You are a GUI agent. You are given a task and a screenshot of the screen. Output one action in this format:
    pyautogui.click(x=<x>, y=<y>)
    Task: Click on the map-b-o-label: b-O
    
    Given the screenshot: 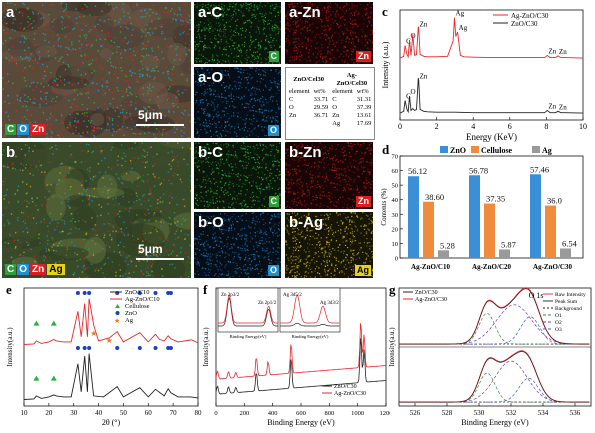 What is the action you would take?
    pyautogui.click(x=211, y=222)
    